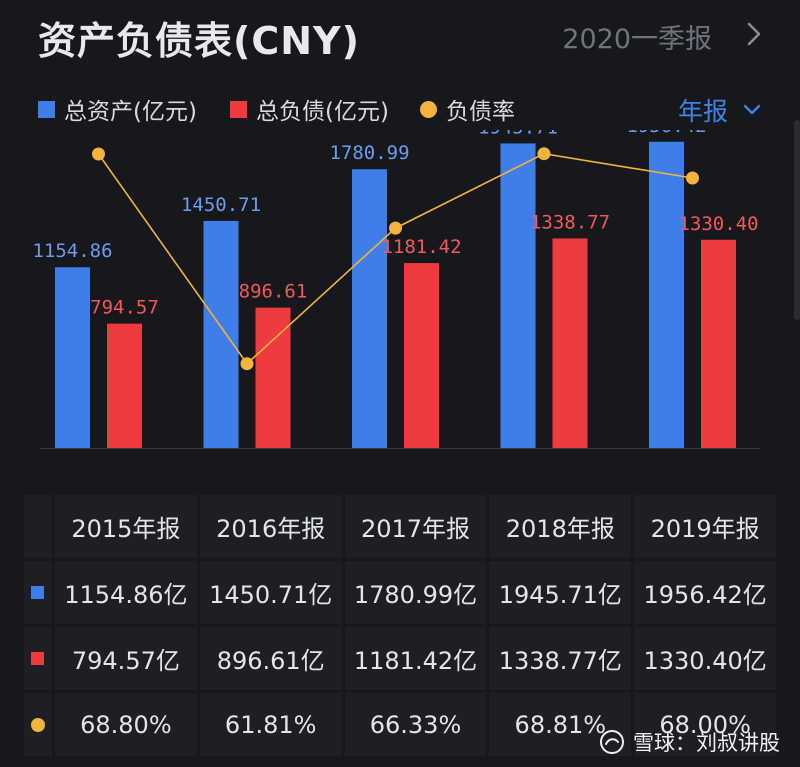 This screenshot has height=767, width=800. Describe the element at coordinates (273, 292) in the screenshot. I see `data-label: 896.61` at that location.